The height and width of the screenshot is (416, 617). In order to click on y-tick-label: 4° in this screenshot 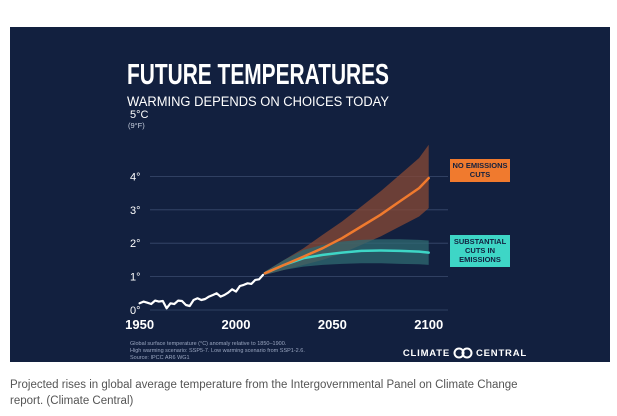, I will do `click(135, 177)`.